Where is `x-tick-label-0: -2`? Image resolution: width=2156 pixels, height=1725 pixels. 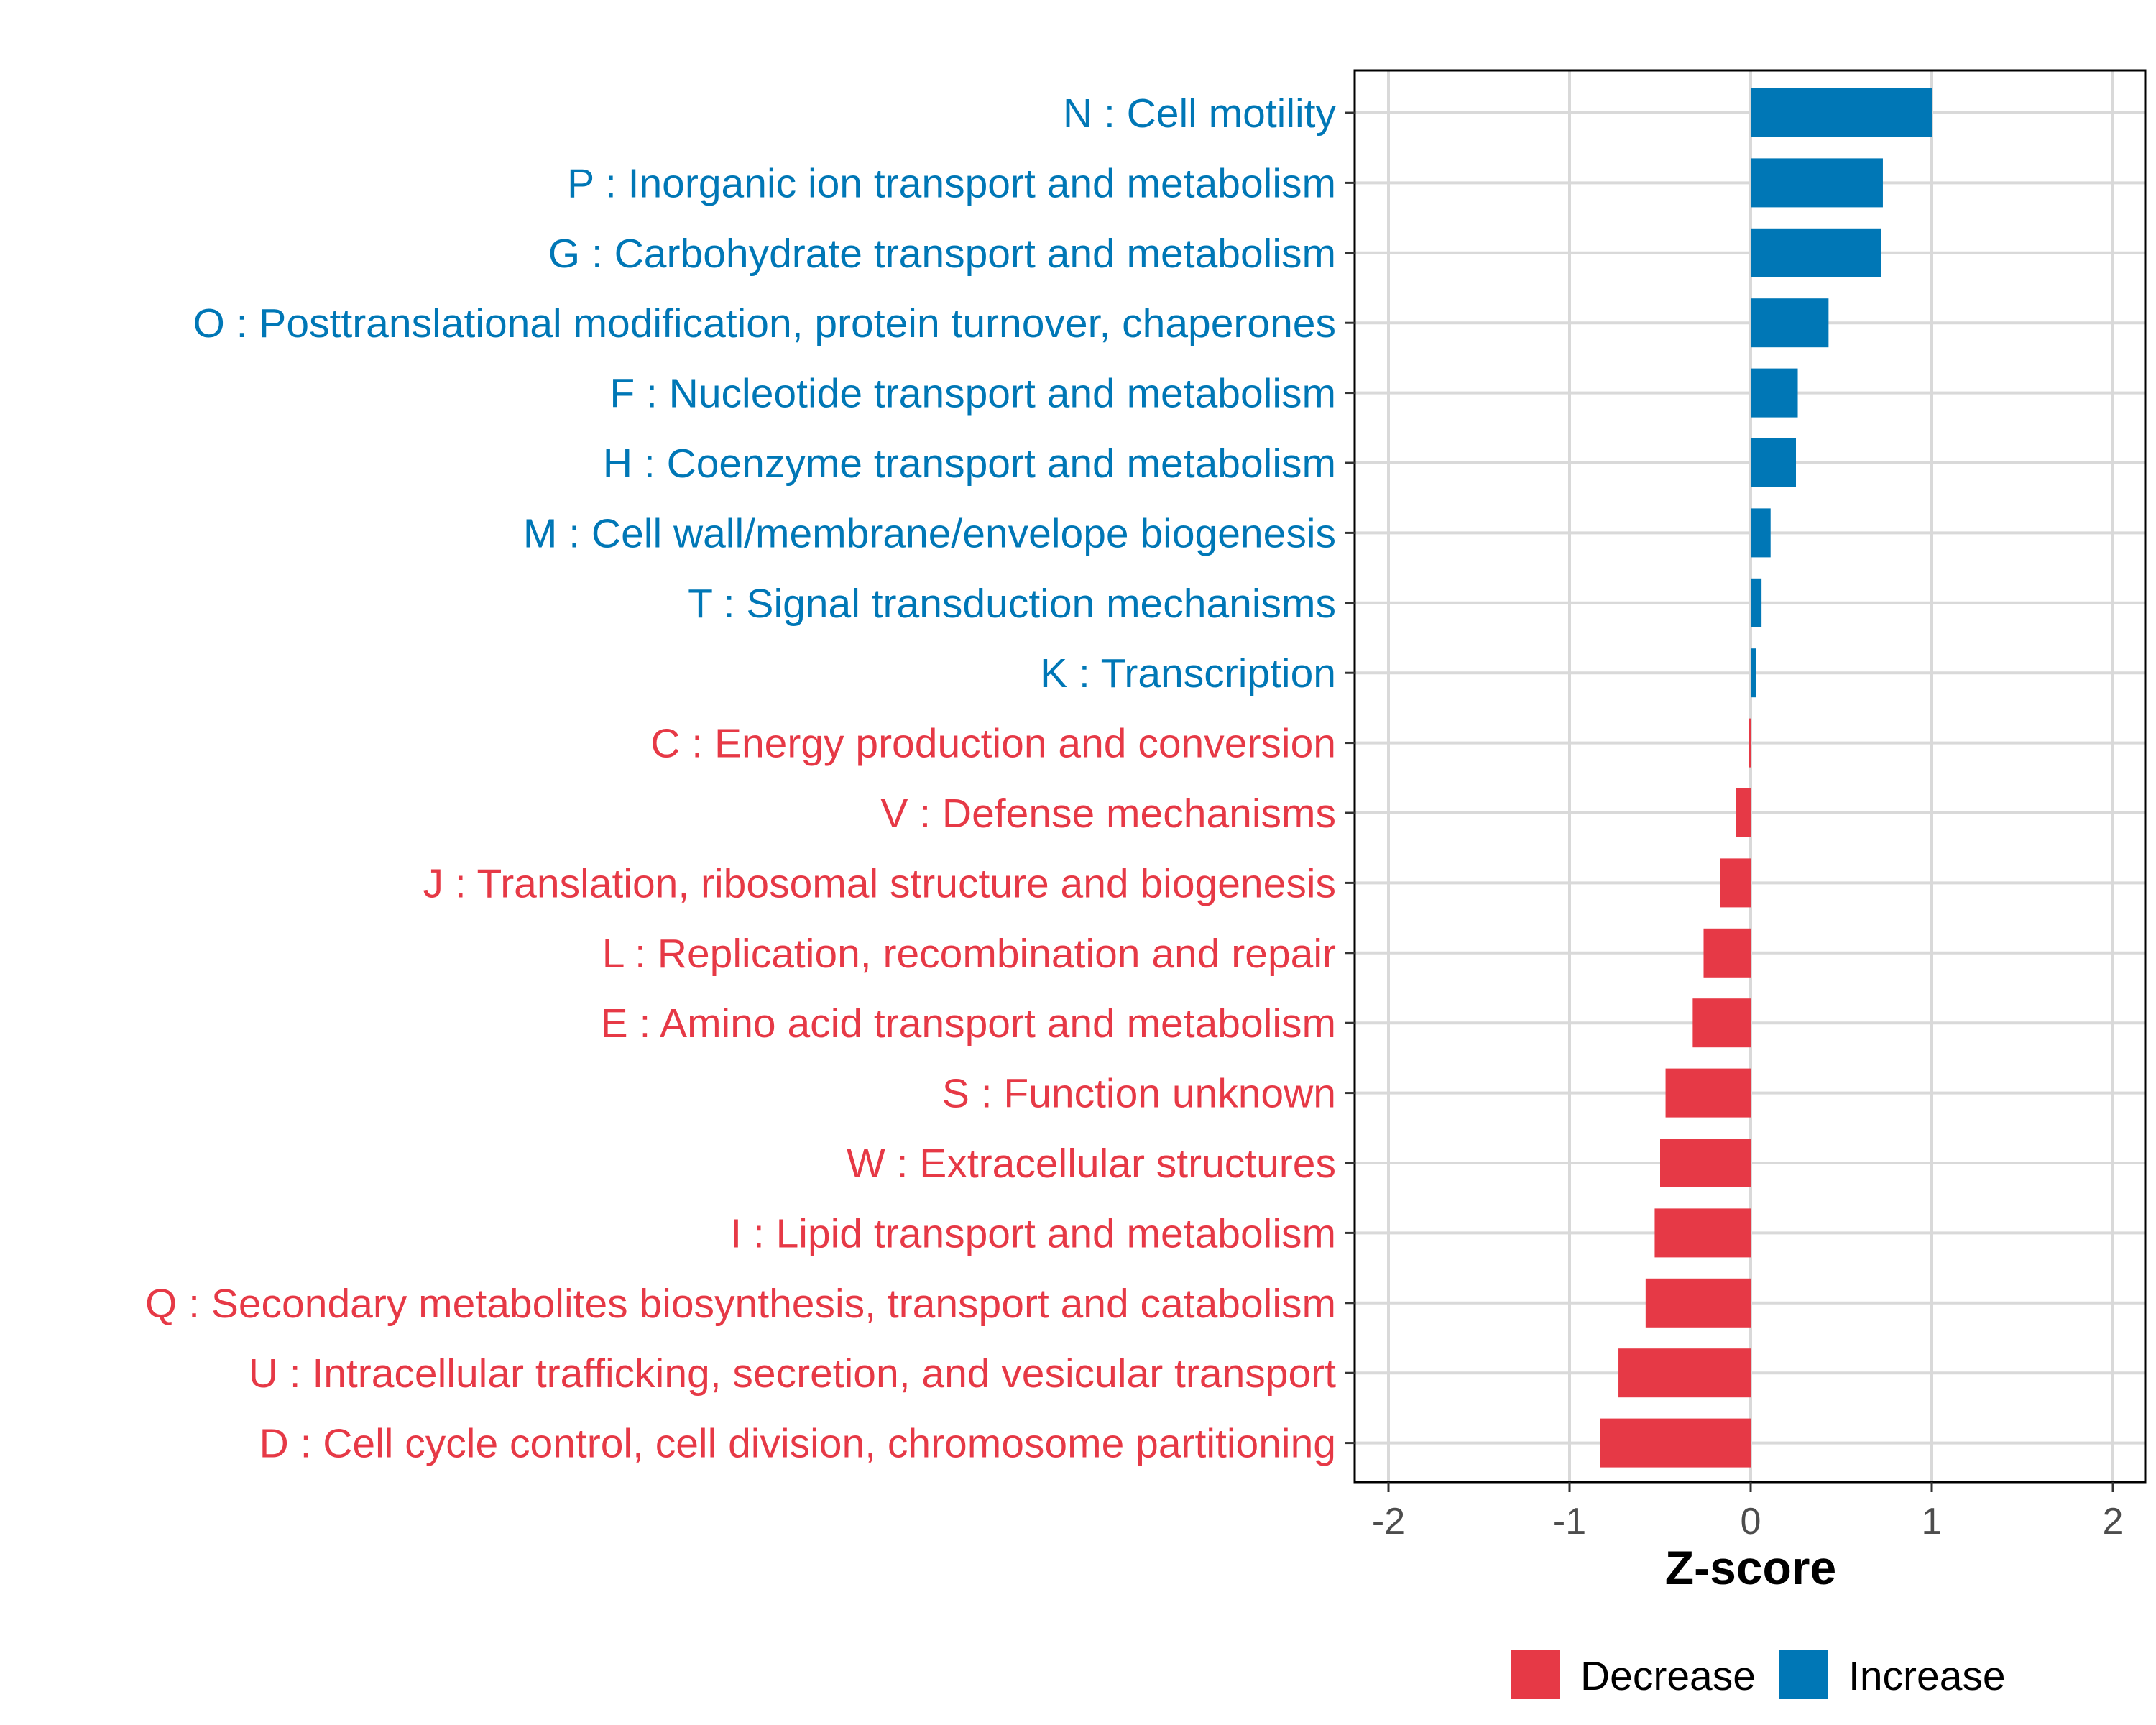
x-tick-label-0: -2 is located at coordinates (1389, 1521).